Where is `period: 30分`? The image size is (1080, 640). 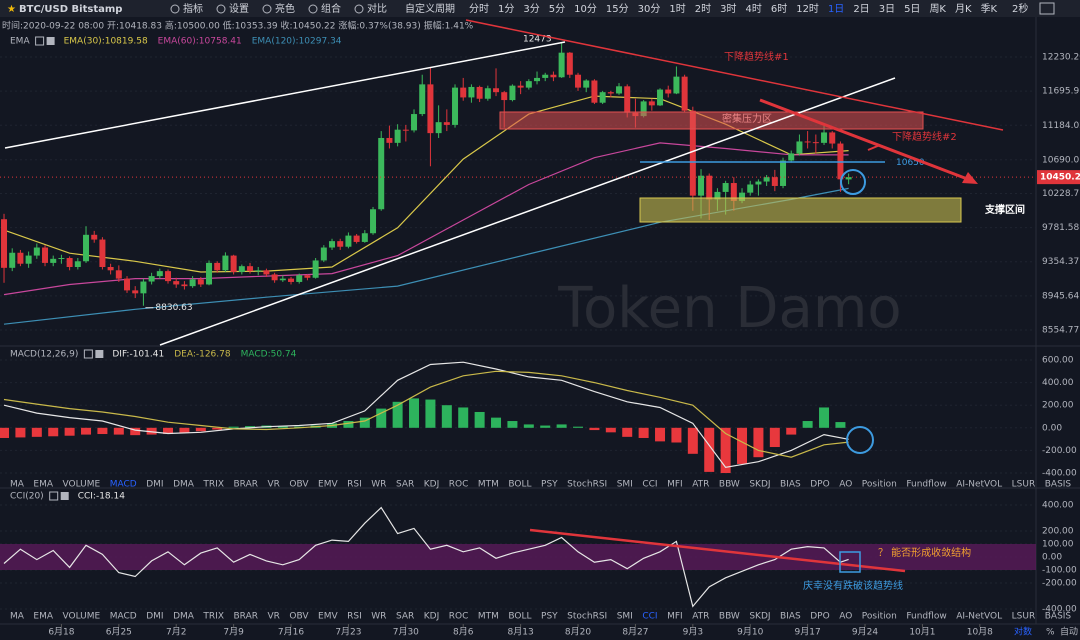
period: 30分 is located at coordinates (649, 9).